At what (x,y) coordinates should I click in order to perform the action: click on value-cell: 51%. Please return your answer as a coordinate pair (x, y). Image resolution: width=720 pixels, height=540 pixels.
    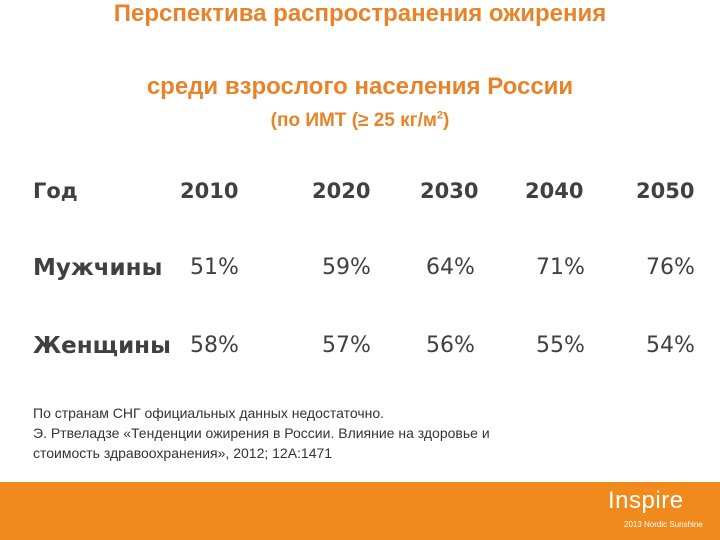
    Looking at the image, I should click on (214, 267).